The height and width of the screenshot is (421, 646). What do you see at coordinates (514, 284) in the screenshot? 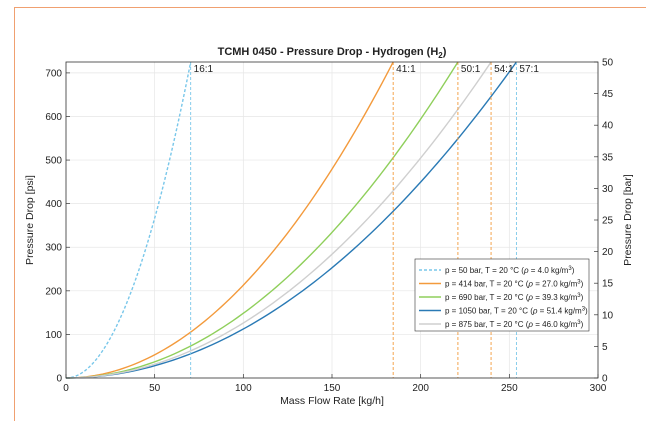
I see `legend-entry: p = 414 bar, T = 20 °C (ρ = 27.0 kg/m3)` at bounding box center [514, 284].